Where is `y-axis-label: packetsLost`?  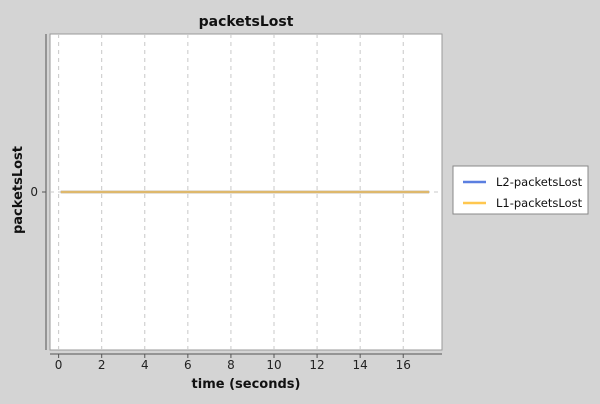 y-axis-label: packetsLost is located at coordinates (18, 190).